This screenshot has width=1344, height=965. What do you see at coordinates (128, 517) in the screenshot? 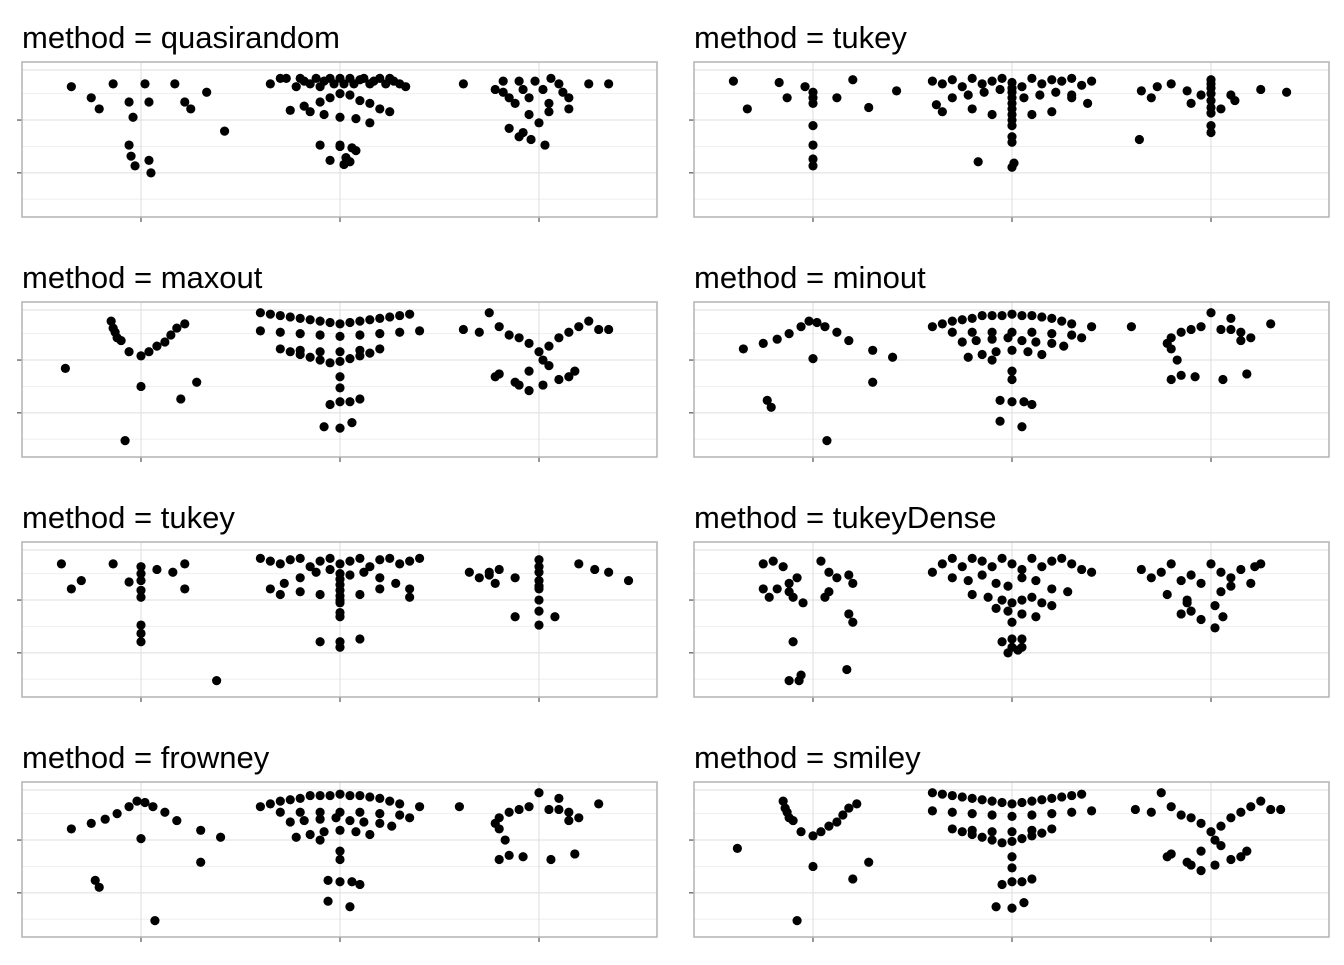
I see `panel-title: method = tukey` at bounding box center [128, 517].